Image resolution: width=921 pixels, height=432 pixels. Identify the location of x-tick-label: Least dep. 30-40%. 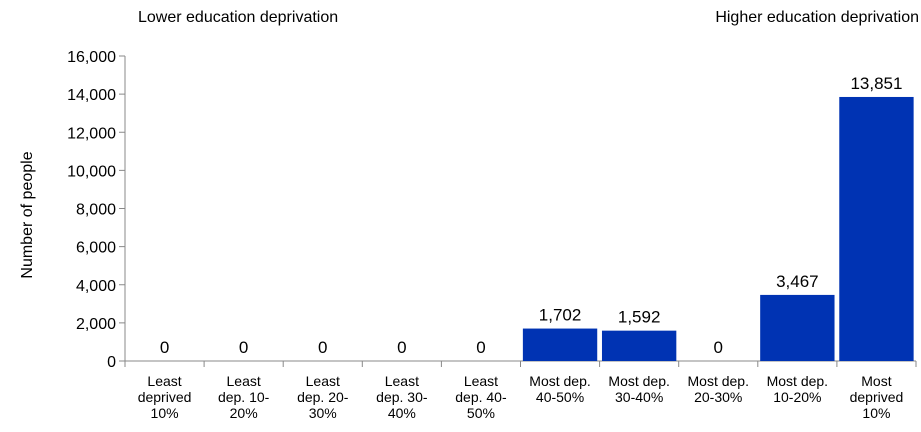
(402, 397).